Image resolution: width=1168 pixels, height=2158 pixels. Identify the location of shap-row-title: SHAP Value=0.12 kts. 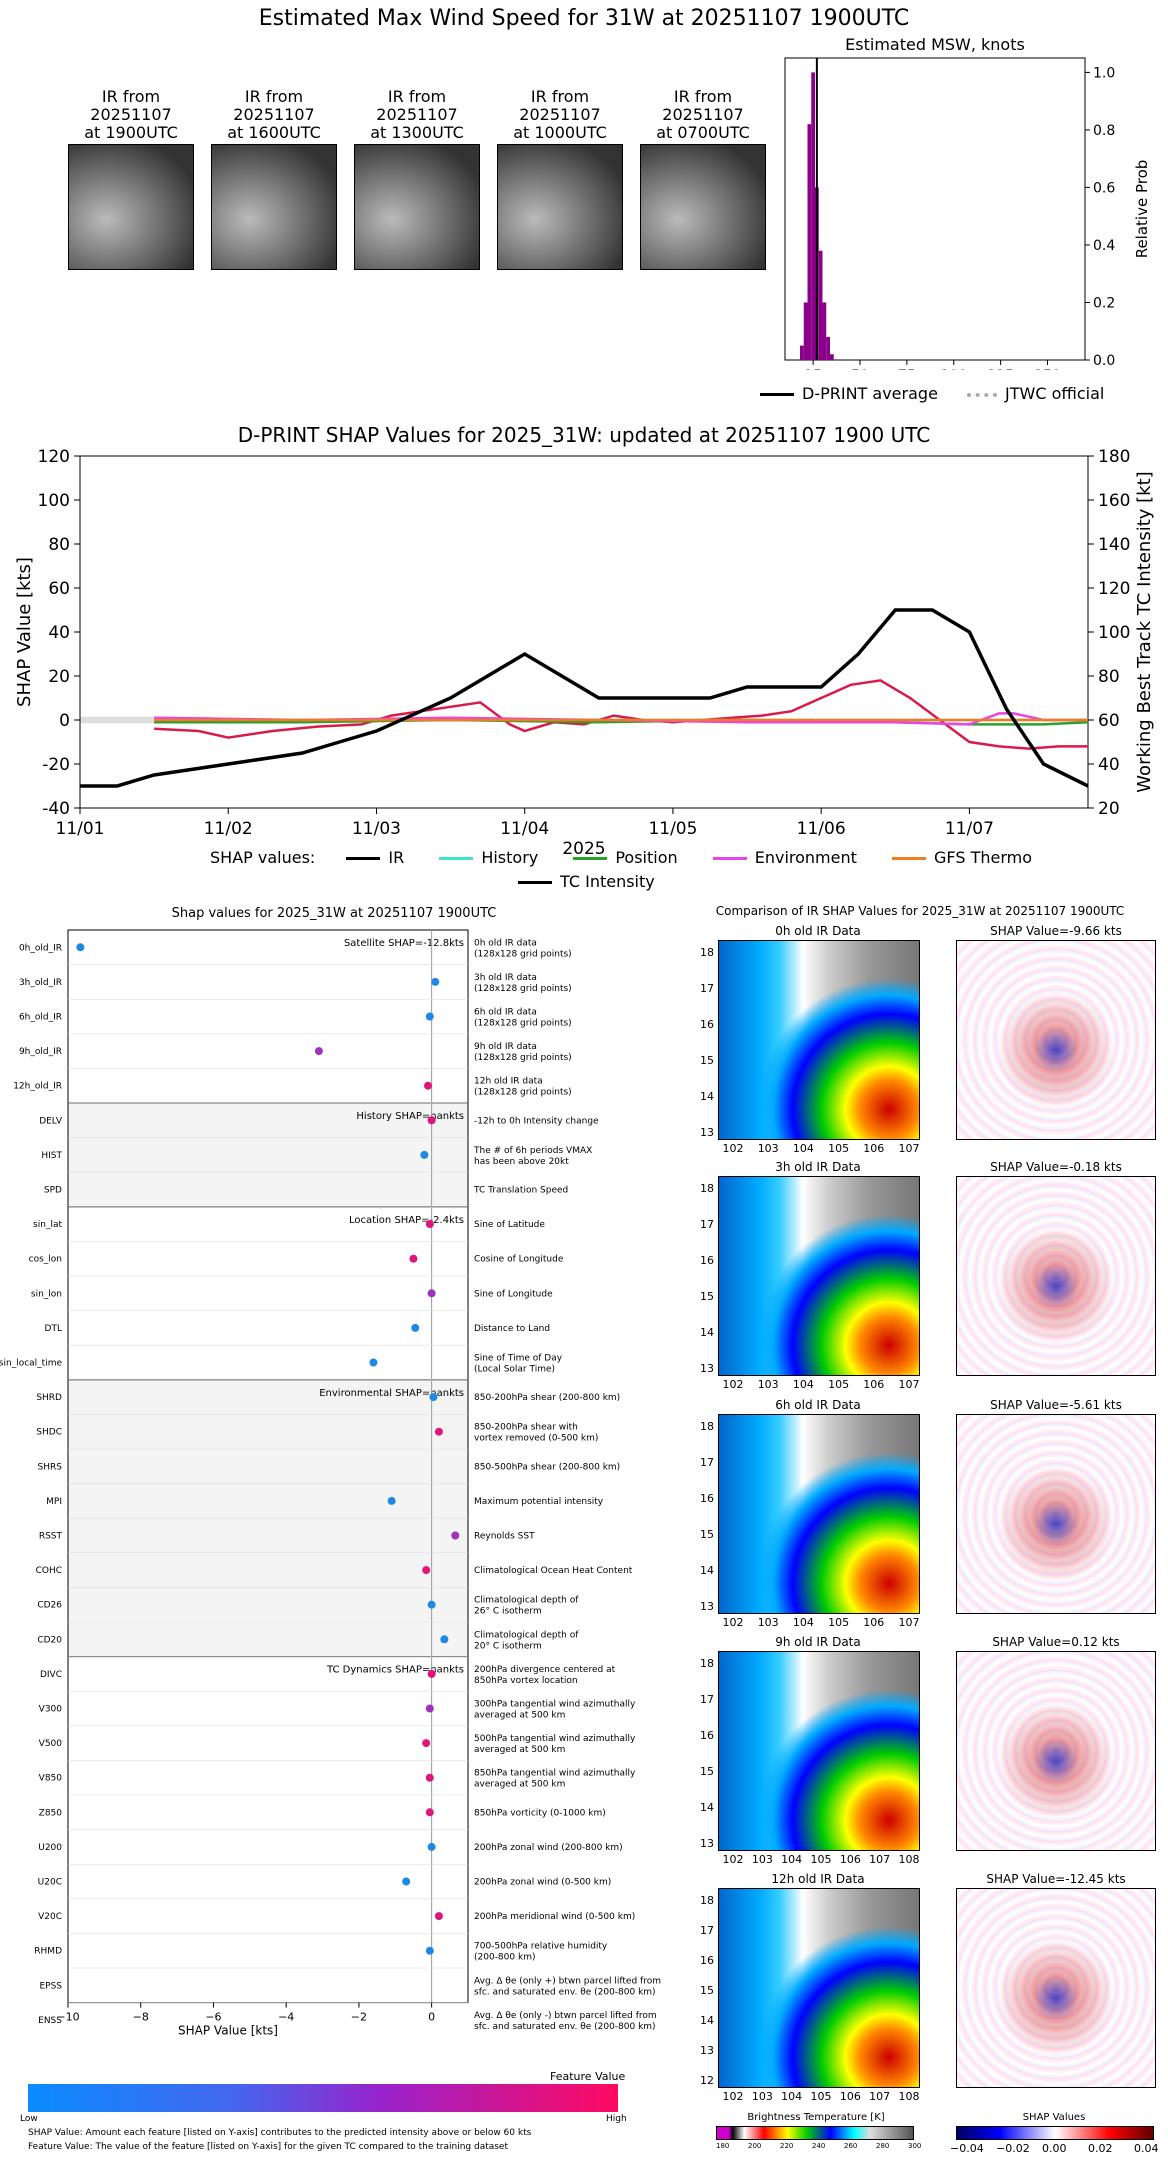
(1056, 1642).